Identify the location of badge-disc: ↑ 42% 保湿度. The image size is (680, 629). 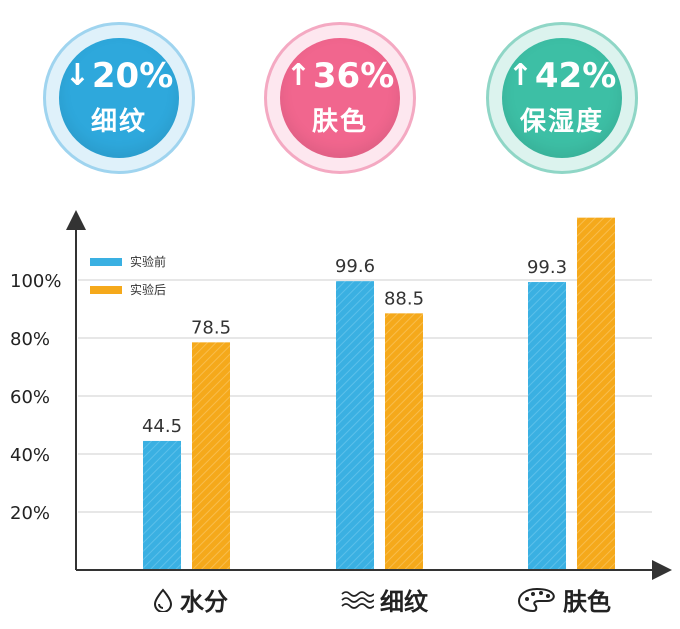
(562, 98).